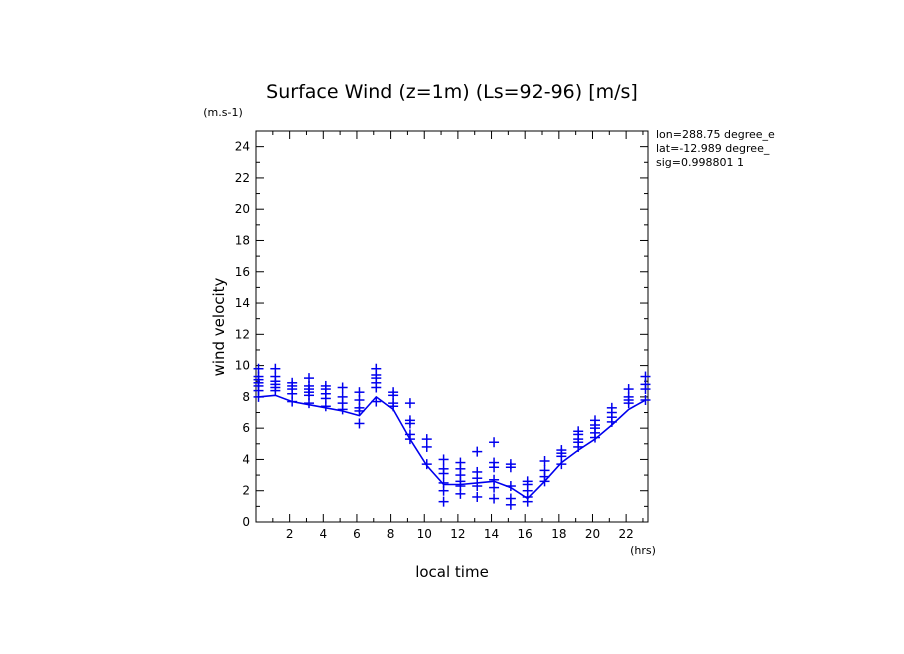 The image size is (904, 654). Describe the element at coordinates (219, 326) in the screenshot. I see `y-axis-label: wind velocity` at that location.